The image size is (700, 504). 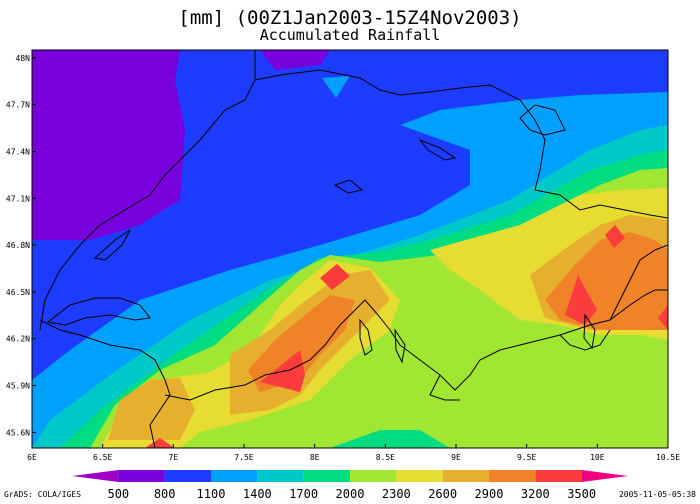 I want to click on x-axis: 6E 6.5E 7E 7.5E 8E 8.5E 9E 9.5E 10E 10.5E, so click(x=353, y=453).